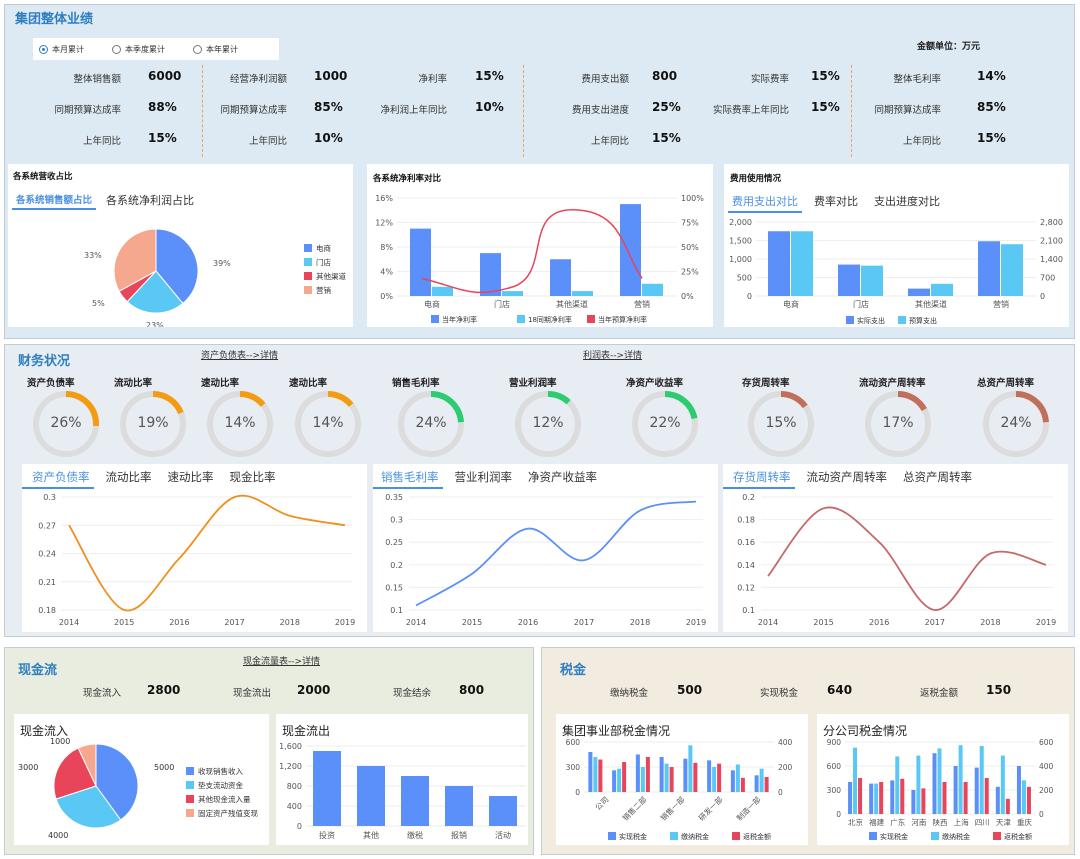  What do you see at coordinates (746, 565) in the screenshot?
I see `y-tick: 0.14` at bounding box center [746, 565].